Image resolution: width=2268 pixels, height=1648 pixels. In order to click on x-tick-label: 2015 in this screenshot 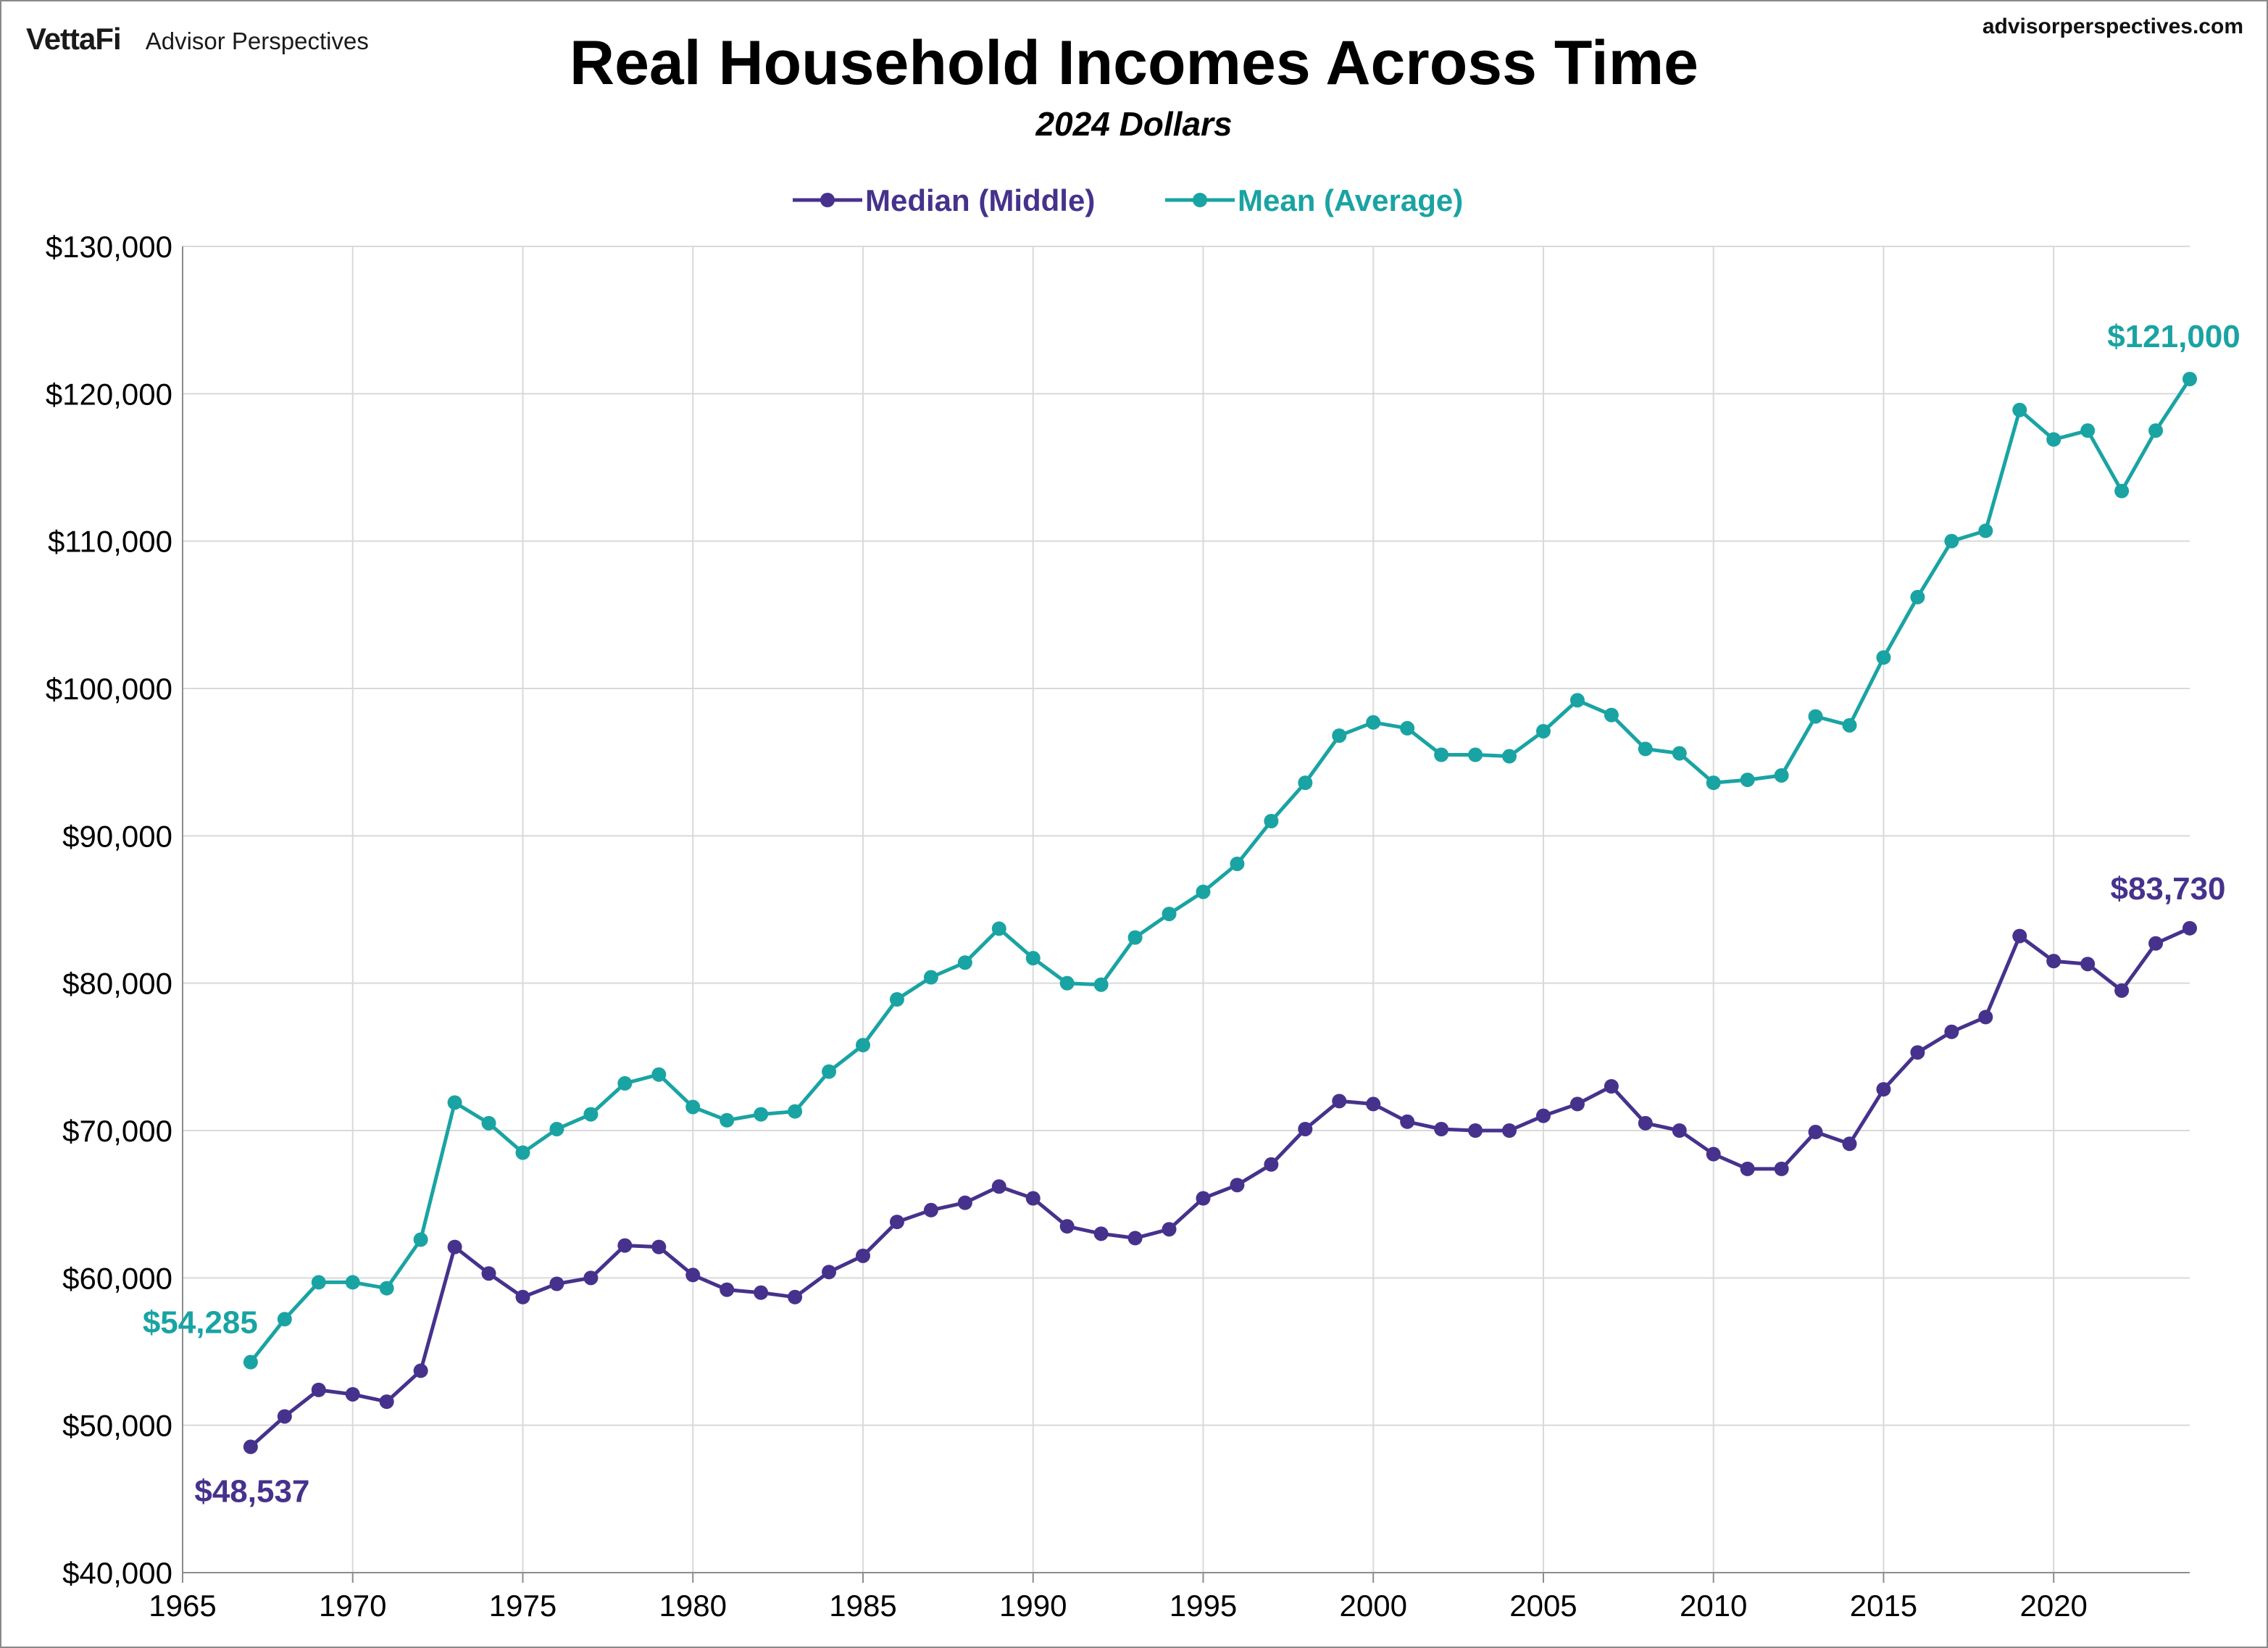, I will do `click(1884, 1606)`.